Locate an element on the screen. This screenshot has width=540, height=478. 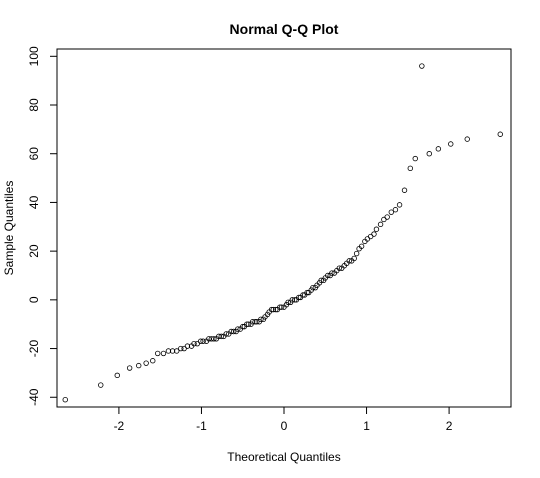
y-axis: -40 -20 0 20 40 60 80 100 is located at coordinates (42, 226).